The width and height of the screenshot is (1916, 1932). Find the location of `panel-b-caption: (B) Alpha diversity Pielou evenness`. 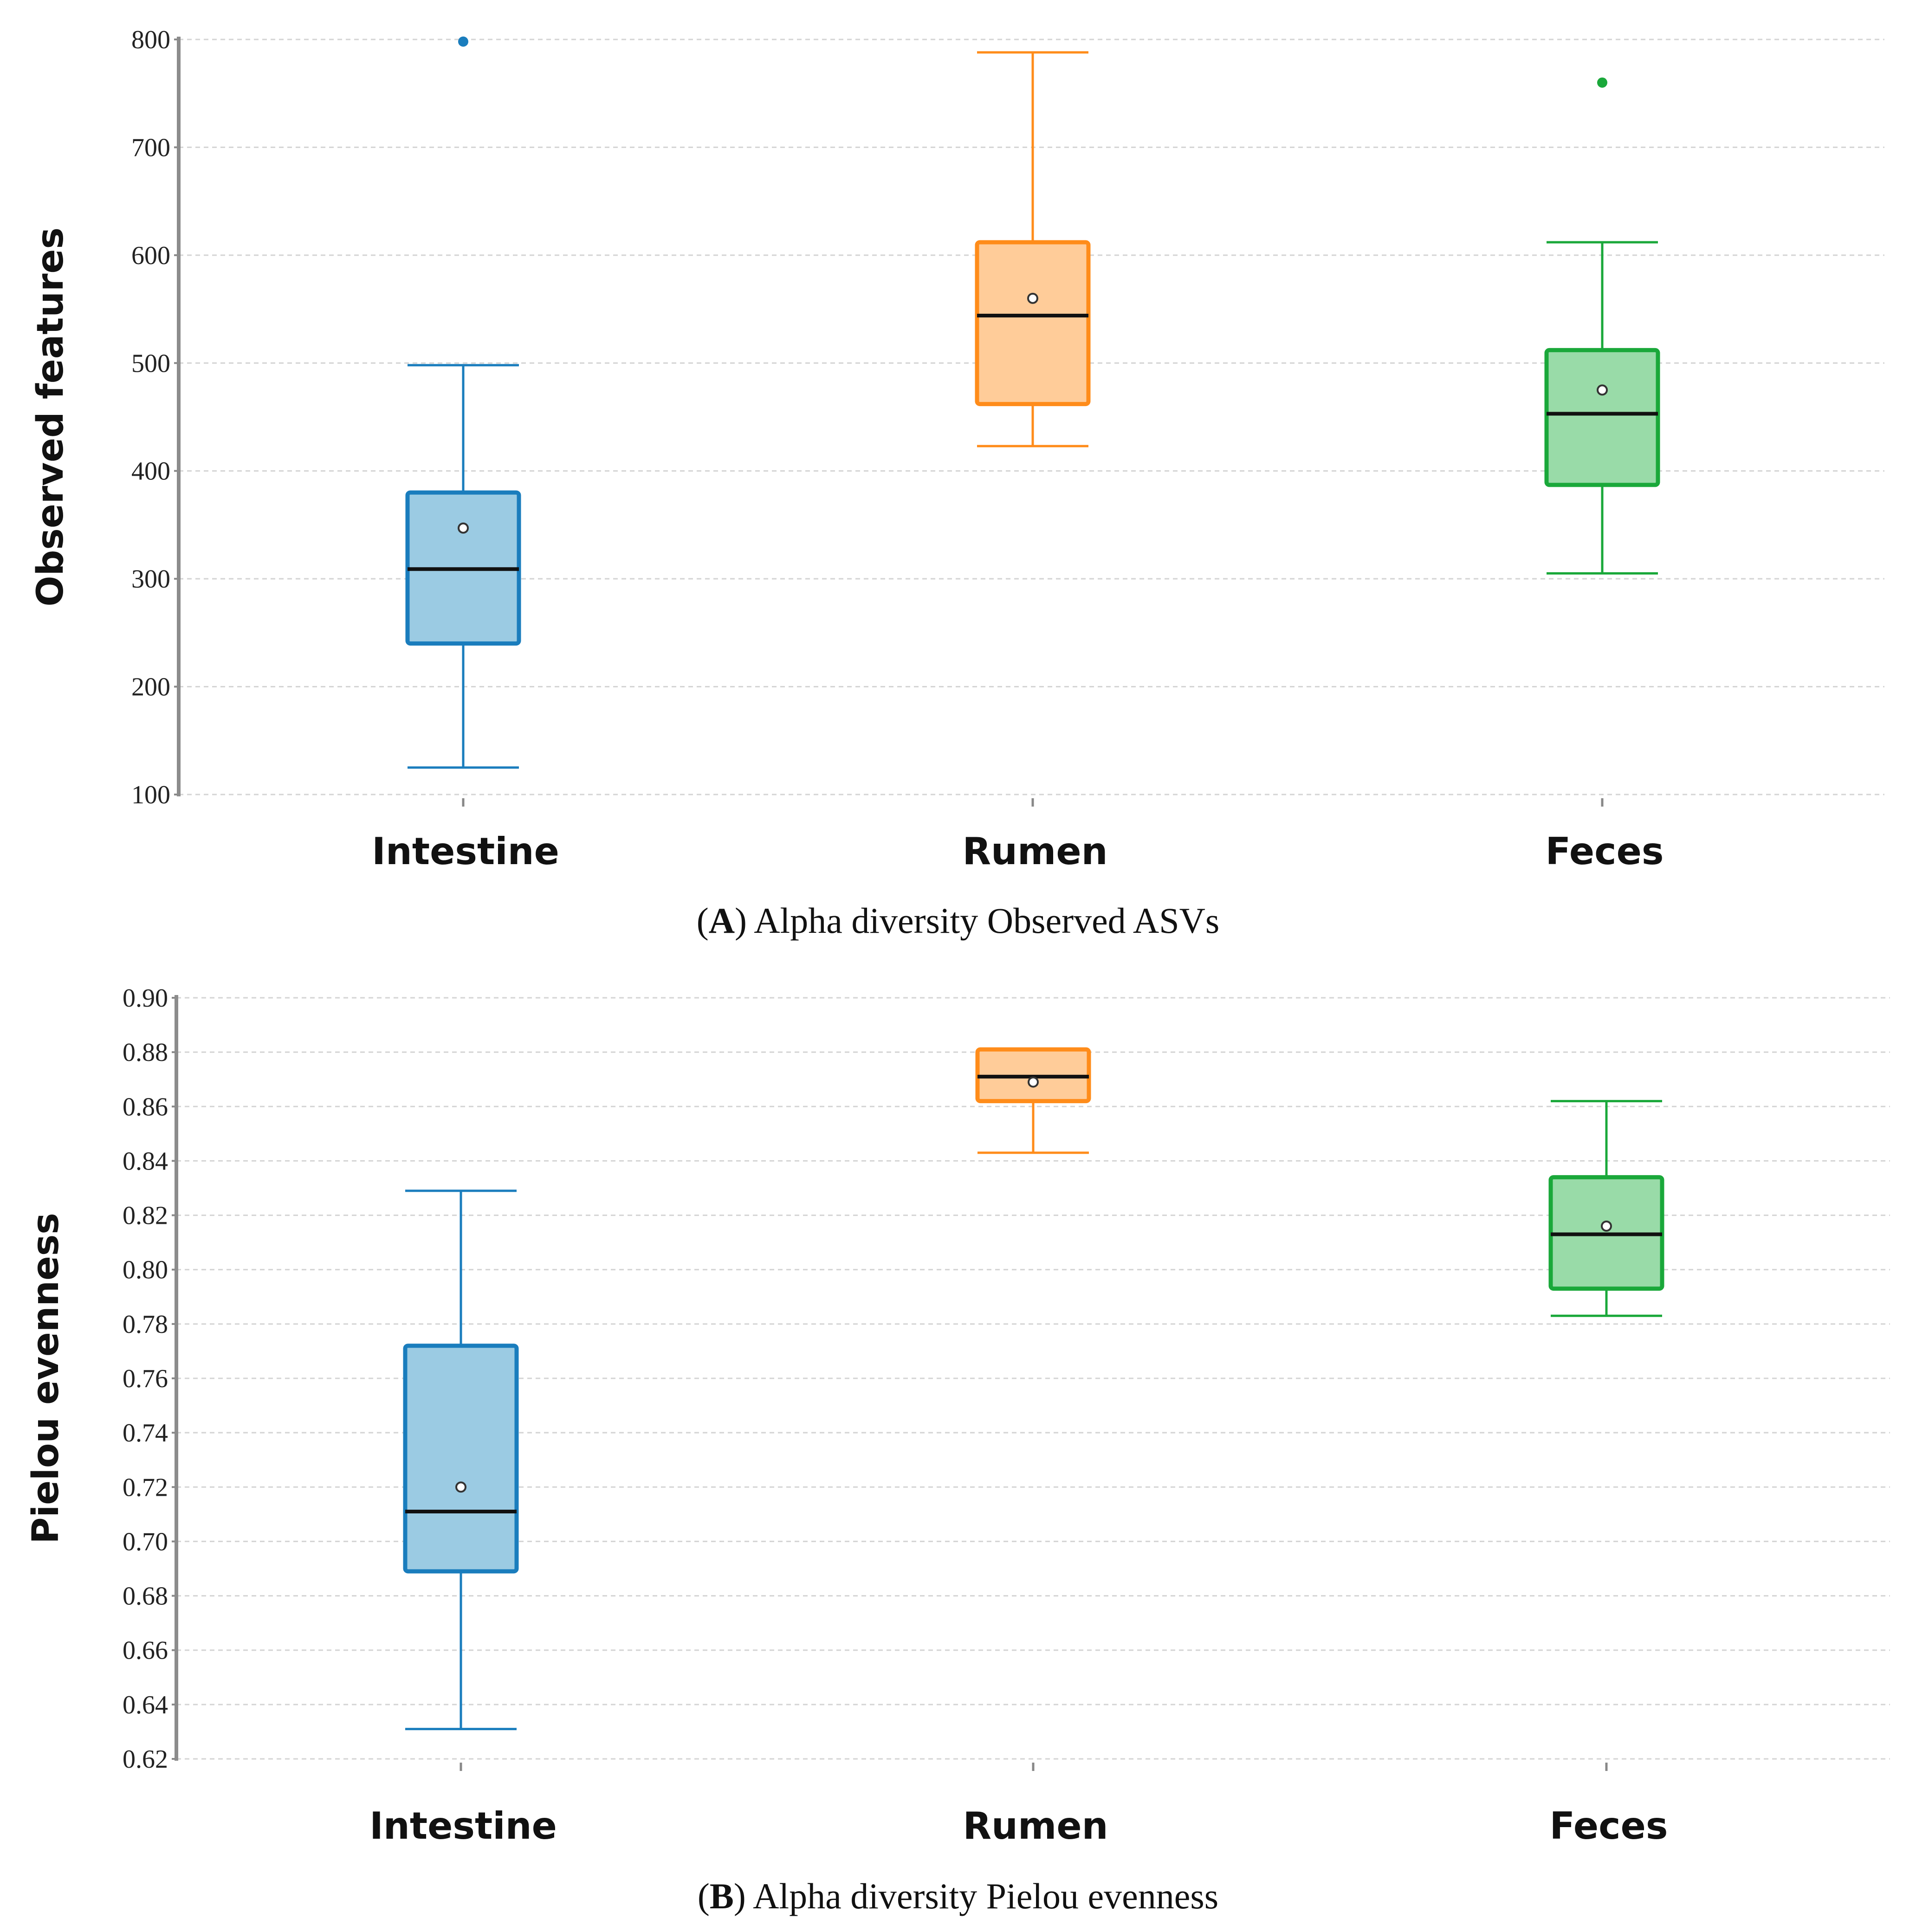

panel-b-caption: (B) Alpha diversity Pielou evenness is located at coordinates (958, 1896).